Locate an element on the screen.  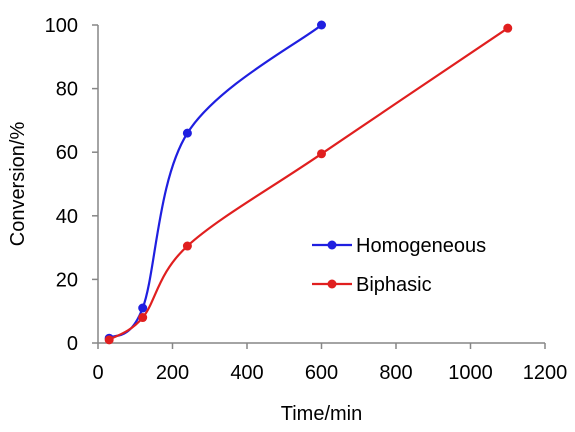
y-tick-label: 60 is located at coordinates (67, 153).